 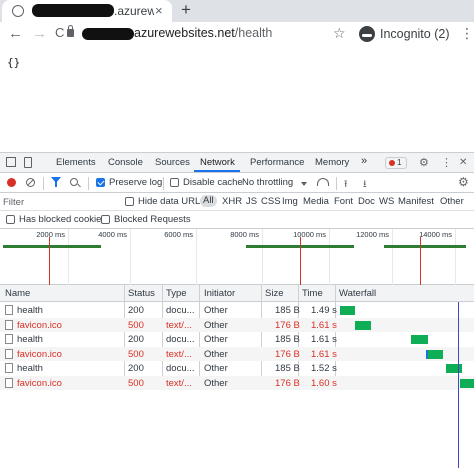 I want to click on bookmark-star-icon: ☆, so click(x=339, y=33).